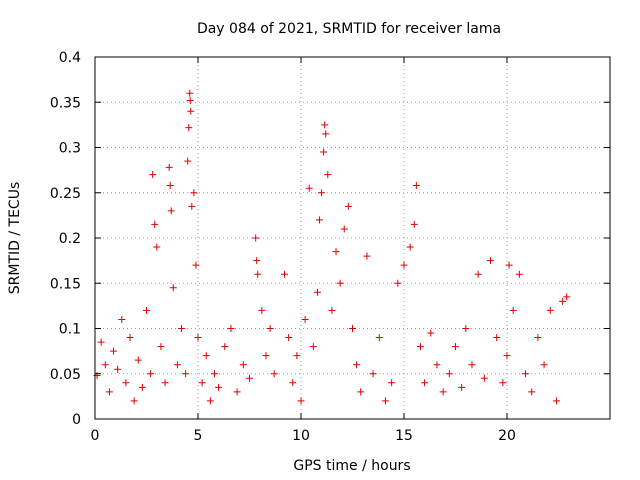 The image size is (640, 480). I want to click on x-tick-label: 10, so click(301, 436).